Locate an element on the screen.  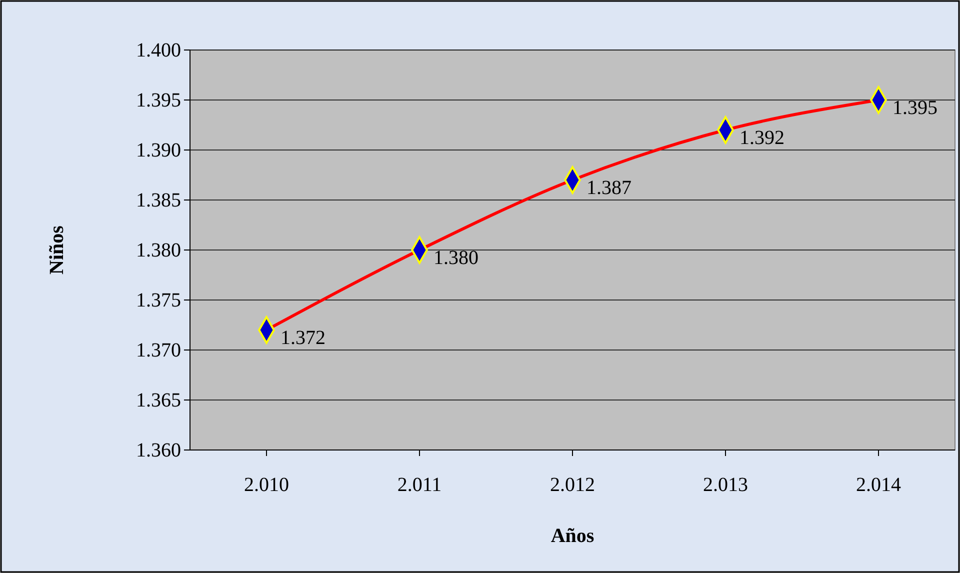
y-tick-label: 1.385 is located at coordinates (158, 200).